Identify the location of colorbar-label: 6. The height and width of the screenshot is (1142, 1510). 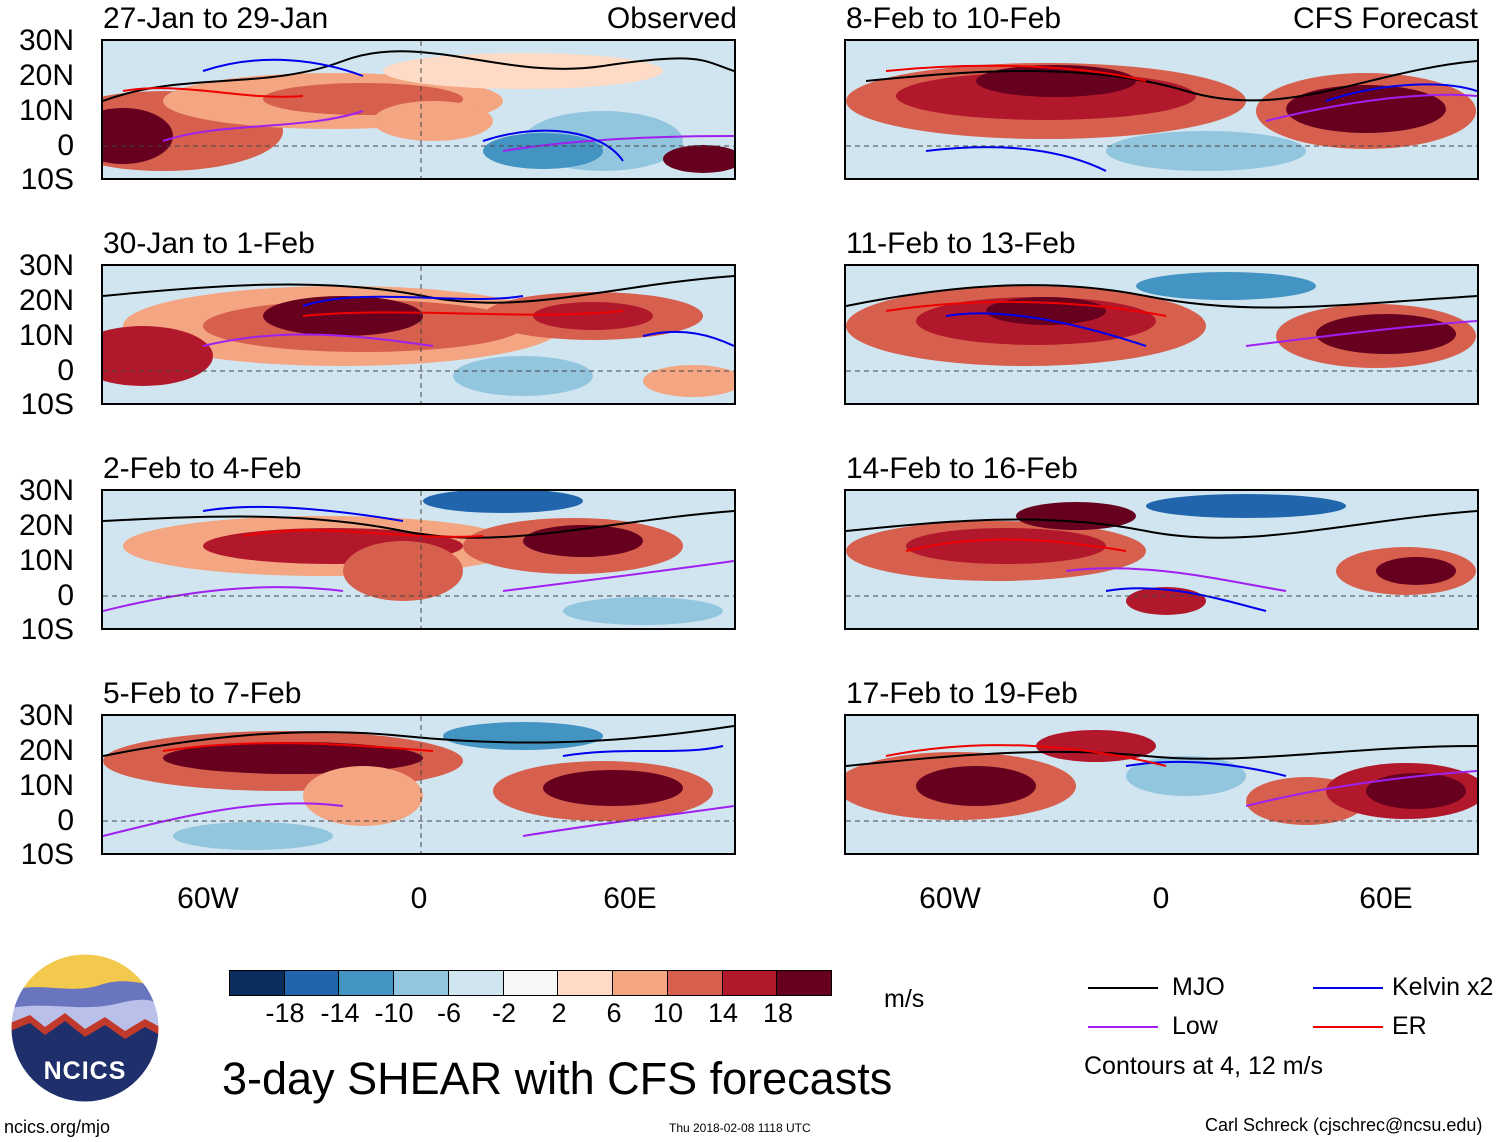
(614, 1013).